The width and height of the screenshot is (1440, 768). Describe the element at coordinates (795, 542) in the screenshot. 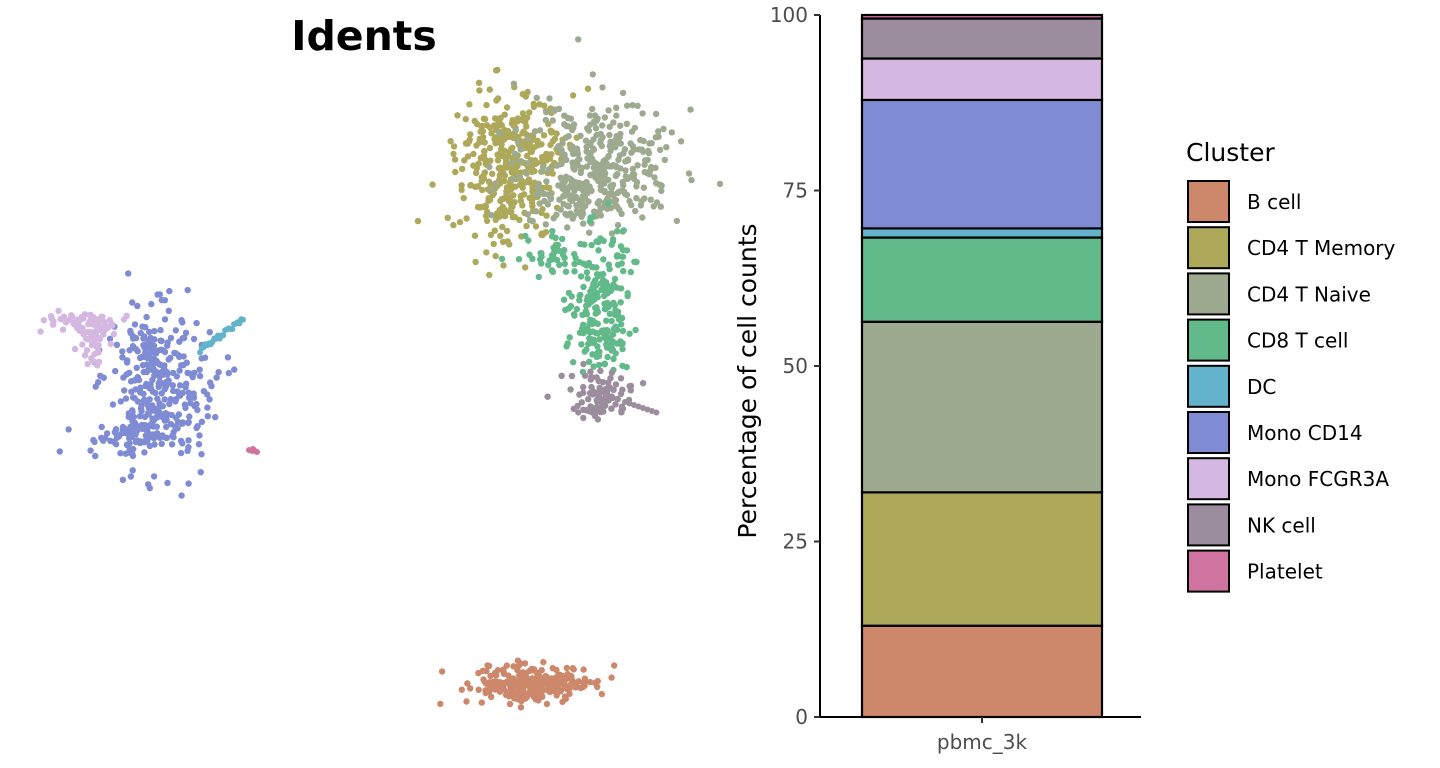

I see `y-tick-label: 25` at that location.